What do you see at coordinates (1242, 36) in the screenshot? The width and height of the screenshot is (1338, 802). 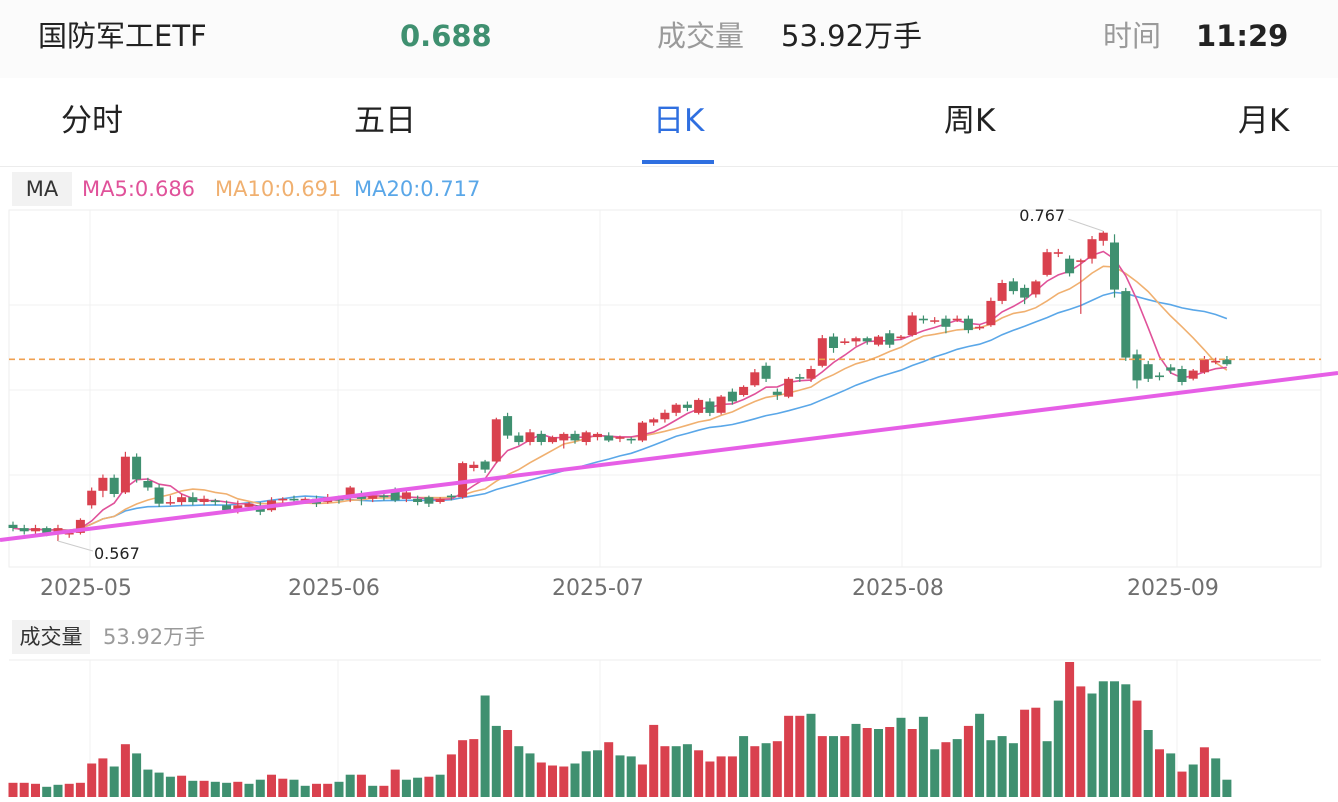 I see `time-value: 11:29` at bounding box center [1242, 36].